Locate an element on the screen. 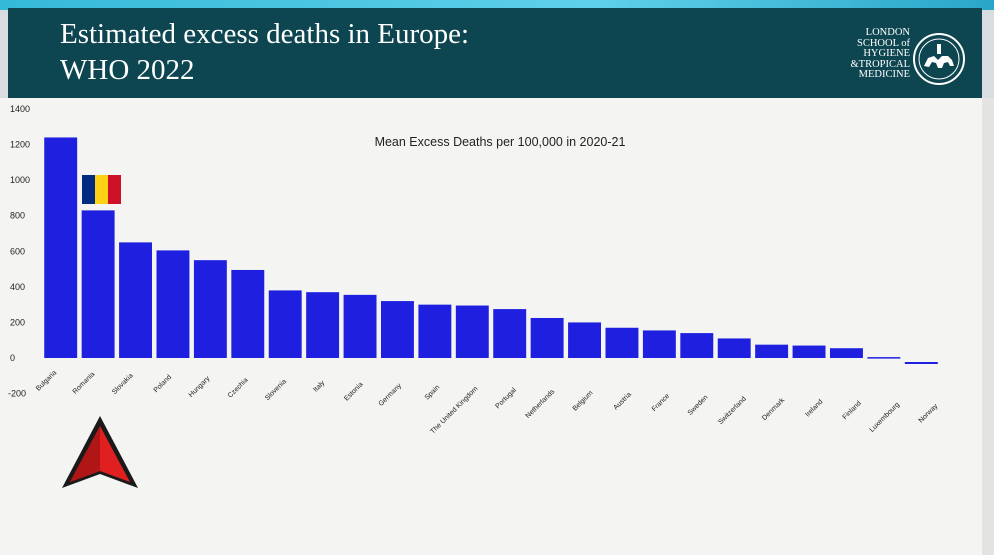  x-category-label: Finland is located at coordinates (852, 410).